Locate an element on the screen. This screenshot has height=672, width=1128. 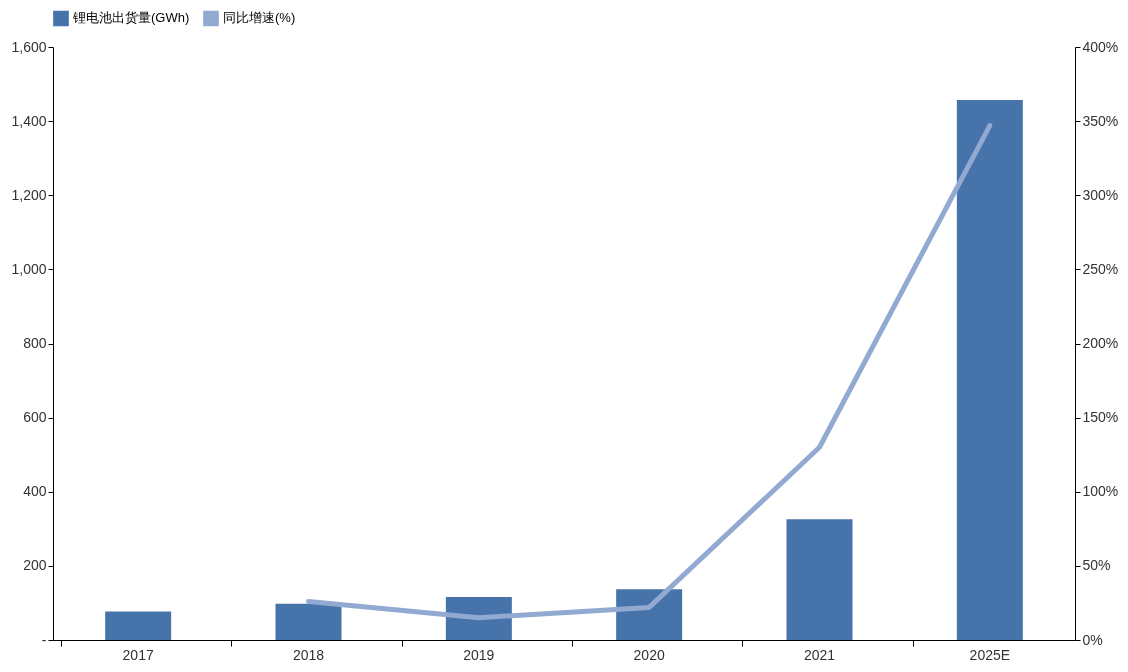
x-tick-label: 2021 is located at coordinates (819, 654).